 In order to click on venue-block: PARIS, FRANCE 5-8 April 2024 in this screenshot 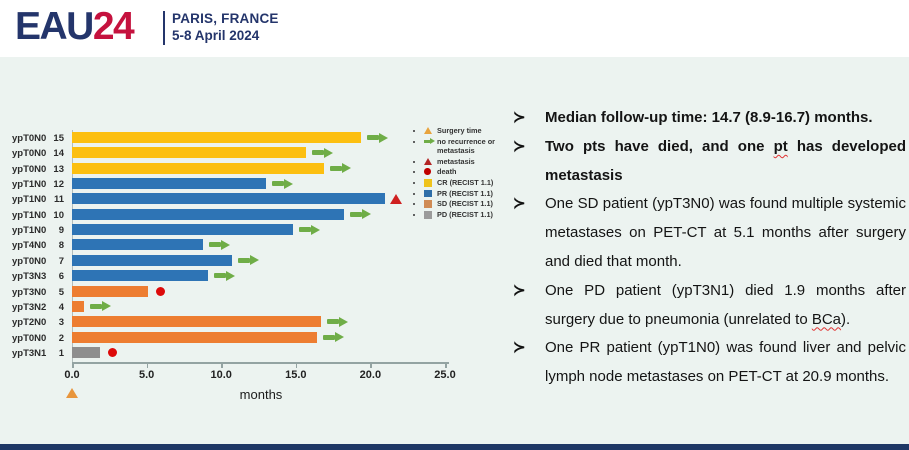, I will do `click(225, 27)`.